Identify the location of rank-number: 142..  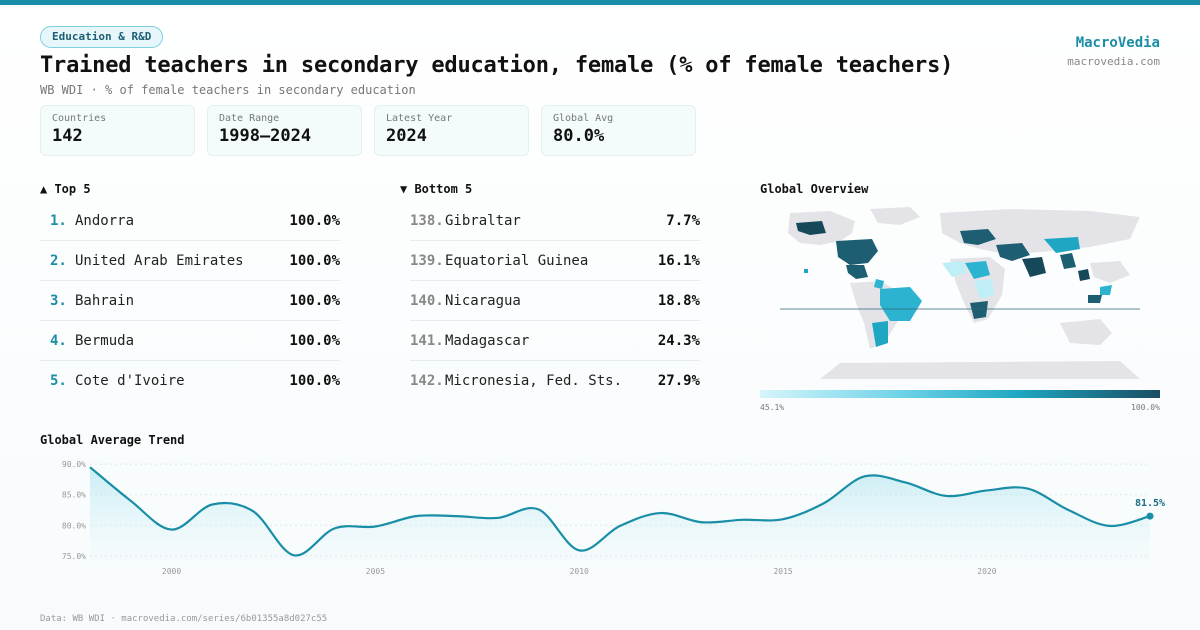
(427, 381).